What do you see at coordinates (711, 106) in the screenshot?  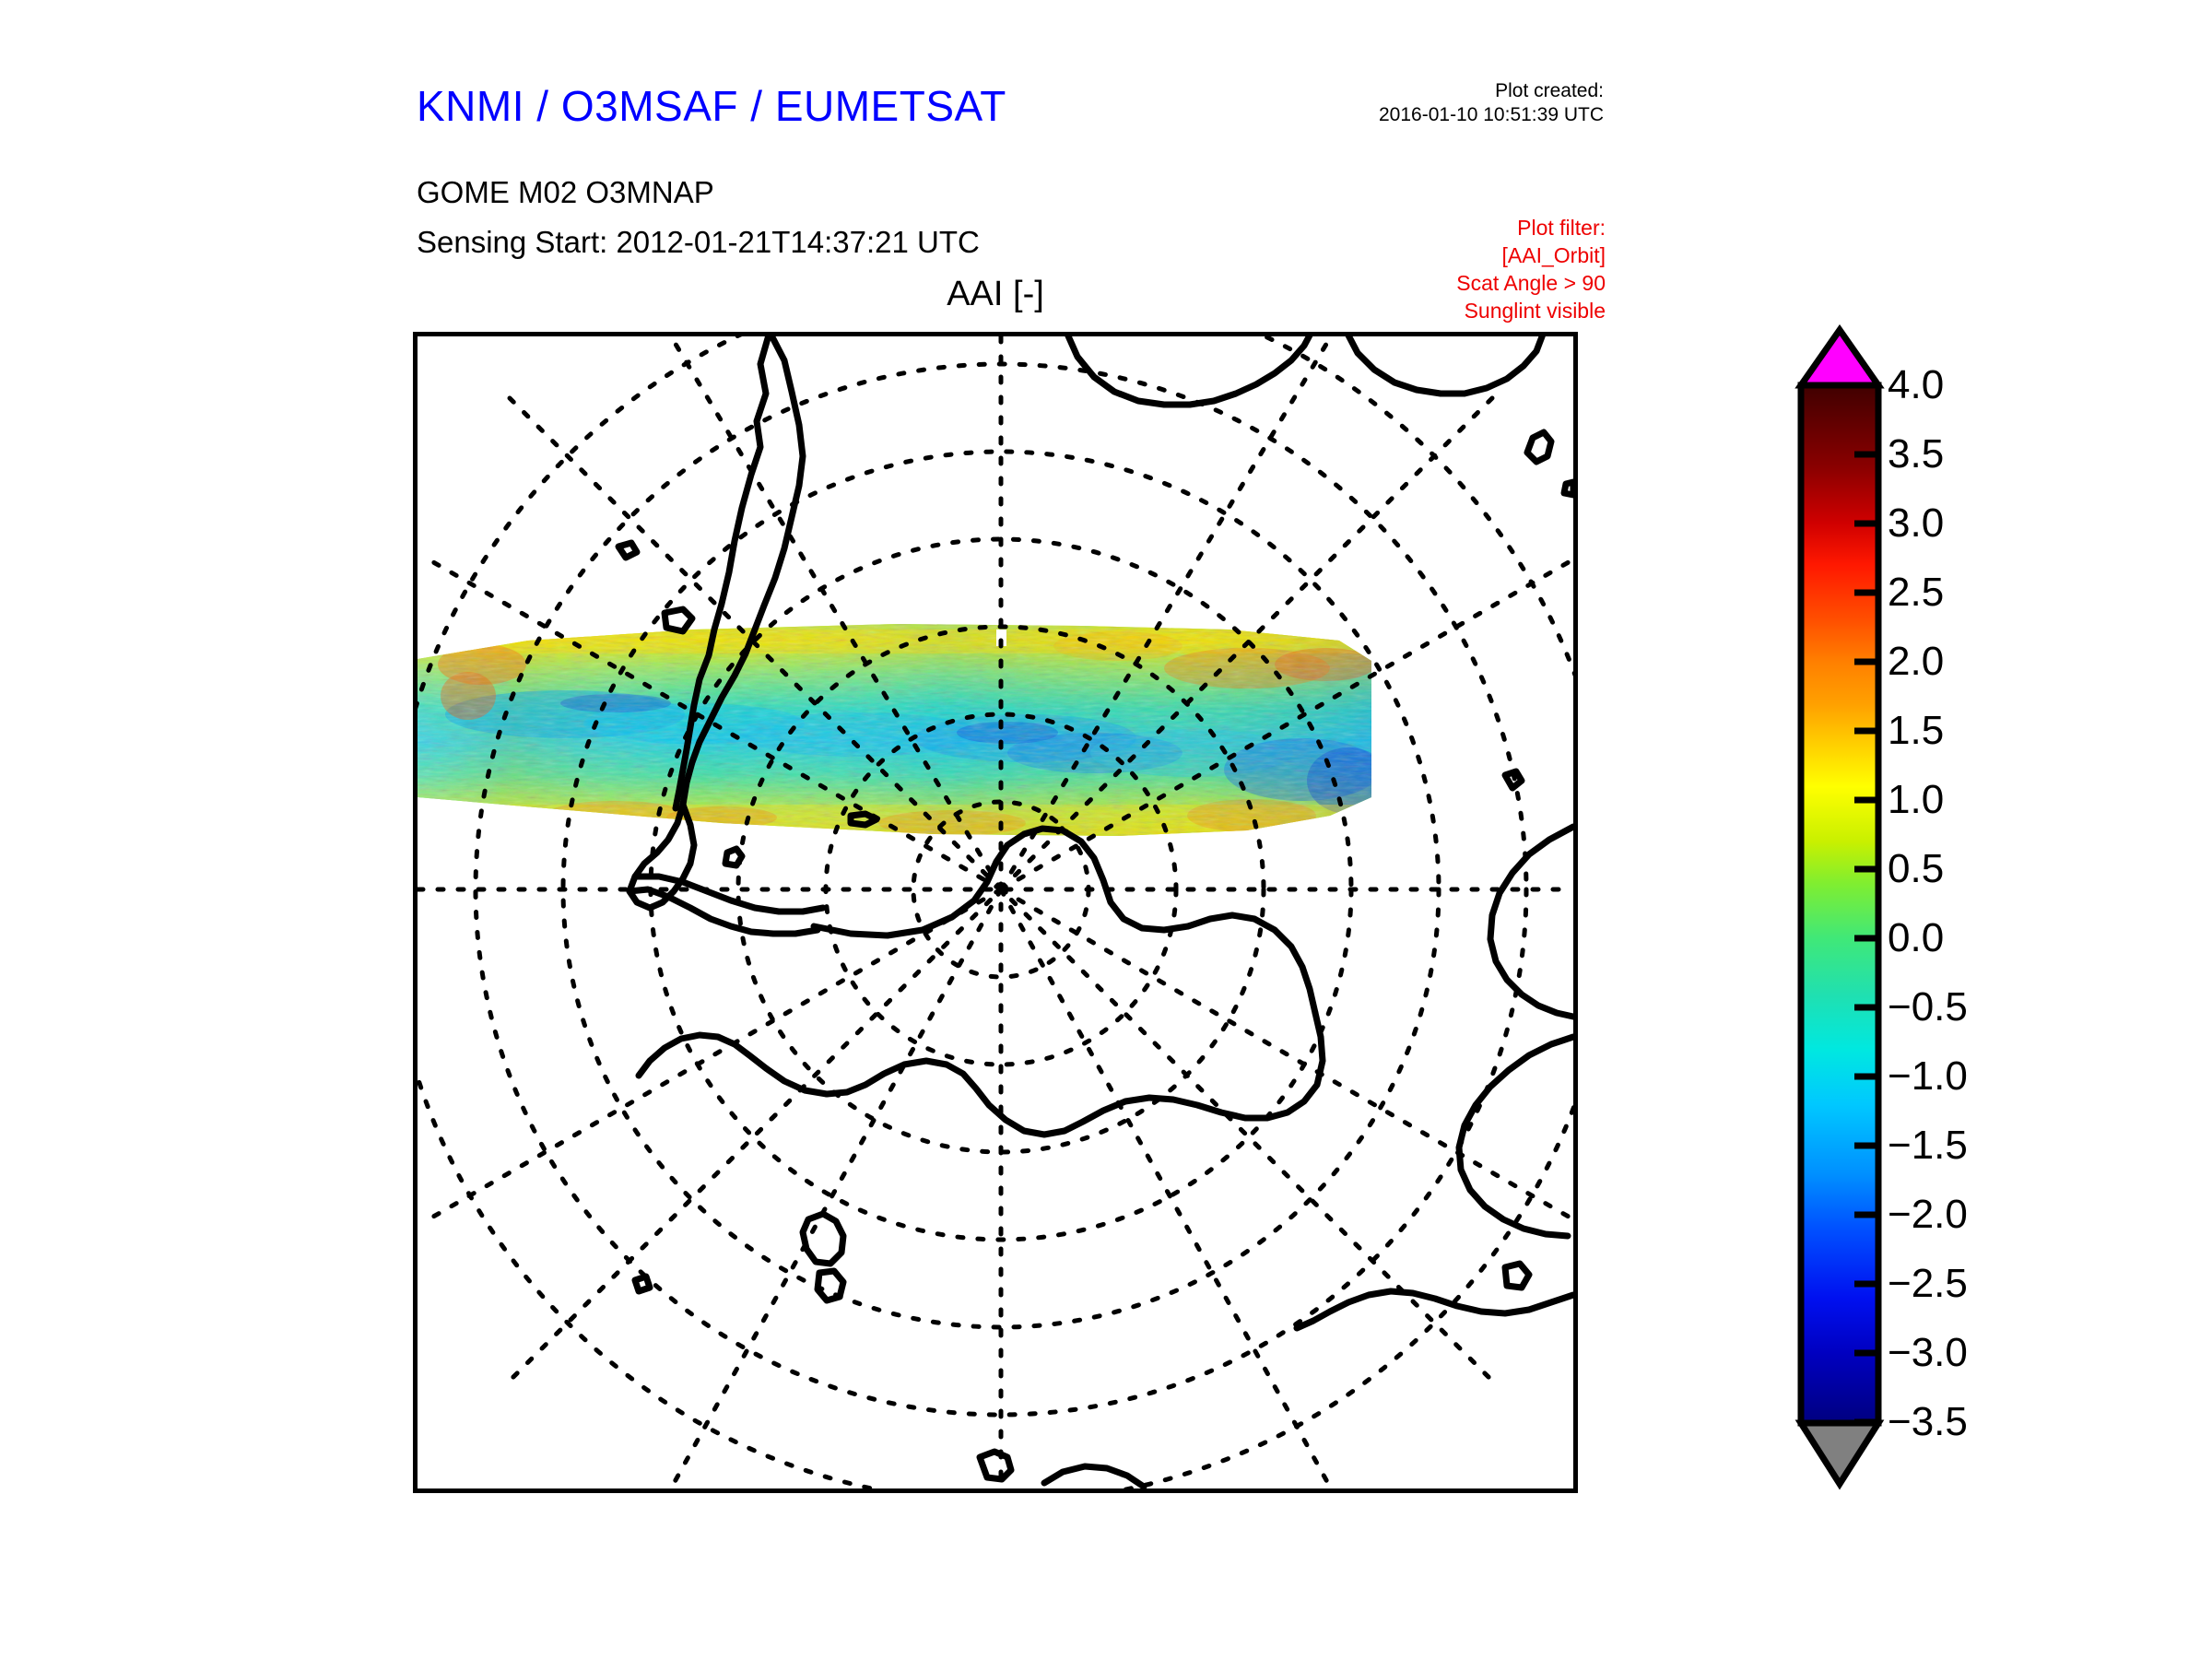 I see `page-title: KNMI / O3MSAF / EUMETSAT` at bounding box center [711, 106].